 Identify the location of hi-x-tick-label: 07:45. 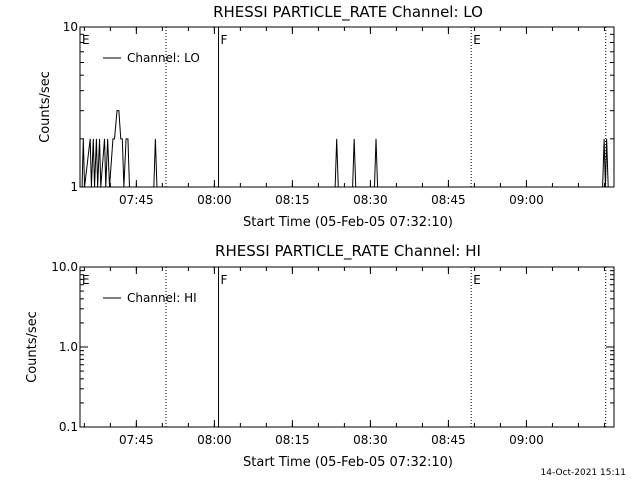
(136, 440).